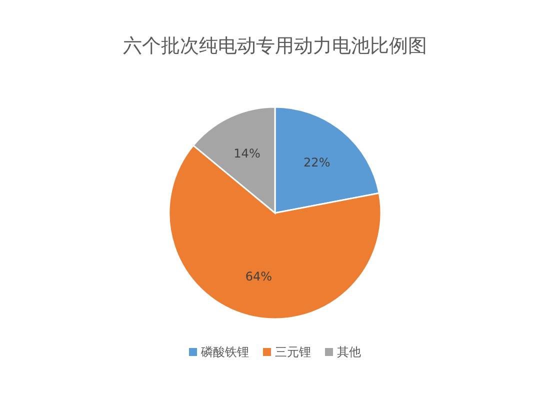 The width and height of the screenshot is (550, 400). I want to click on data-label: 14%, so click(247, 153).